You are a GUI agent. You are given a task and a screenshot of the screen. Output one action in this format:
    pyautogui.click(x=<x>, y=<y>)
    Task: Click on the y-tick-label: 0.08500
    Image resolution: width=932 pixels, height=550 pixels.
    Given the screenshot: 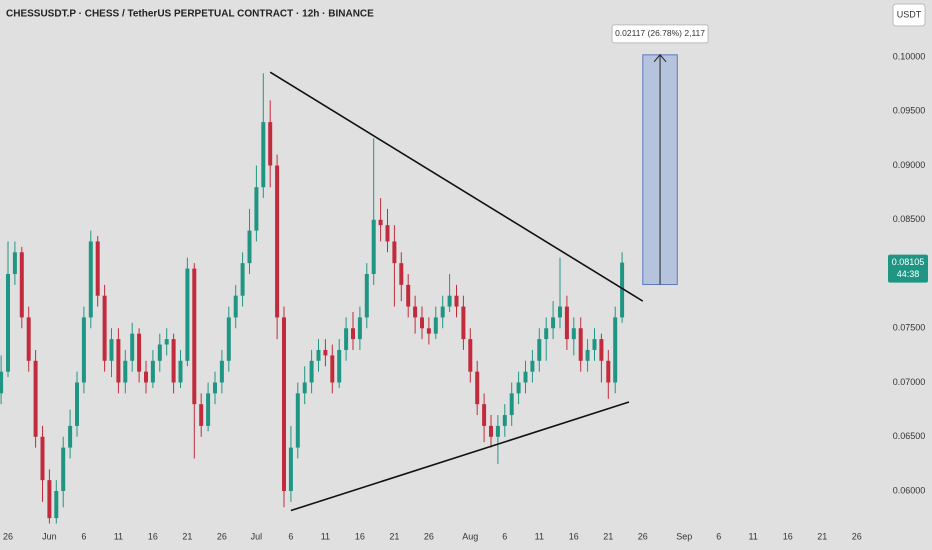 What is the action you would take?
    pyautogui.click(x=909, y=219)
    